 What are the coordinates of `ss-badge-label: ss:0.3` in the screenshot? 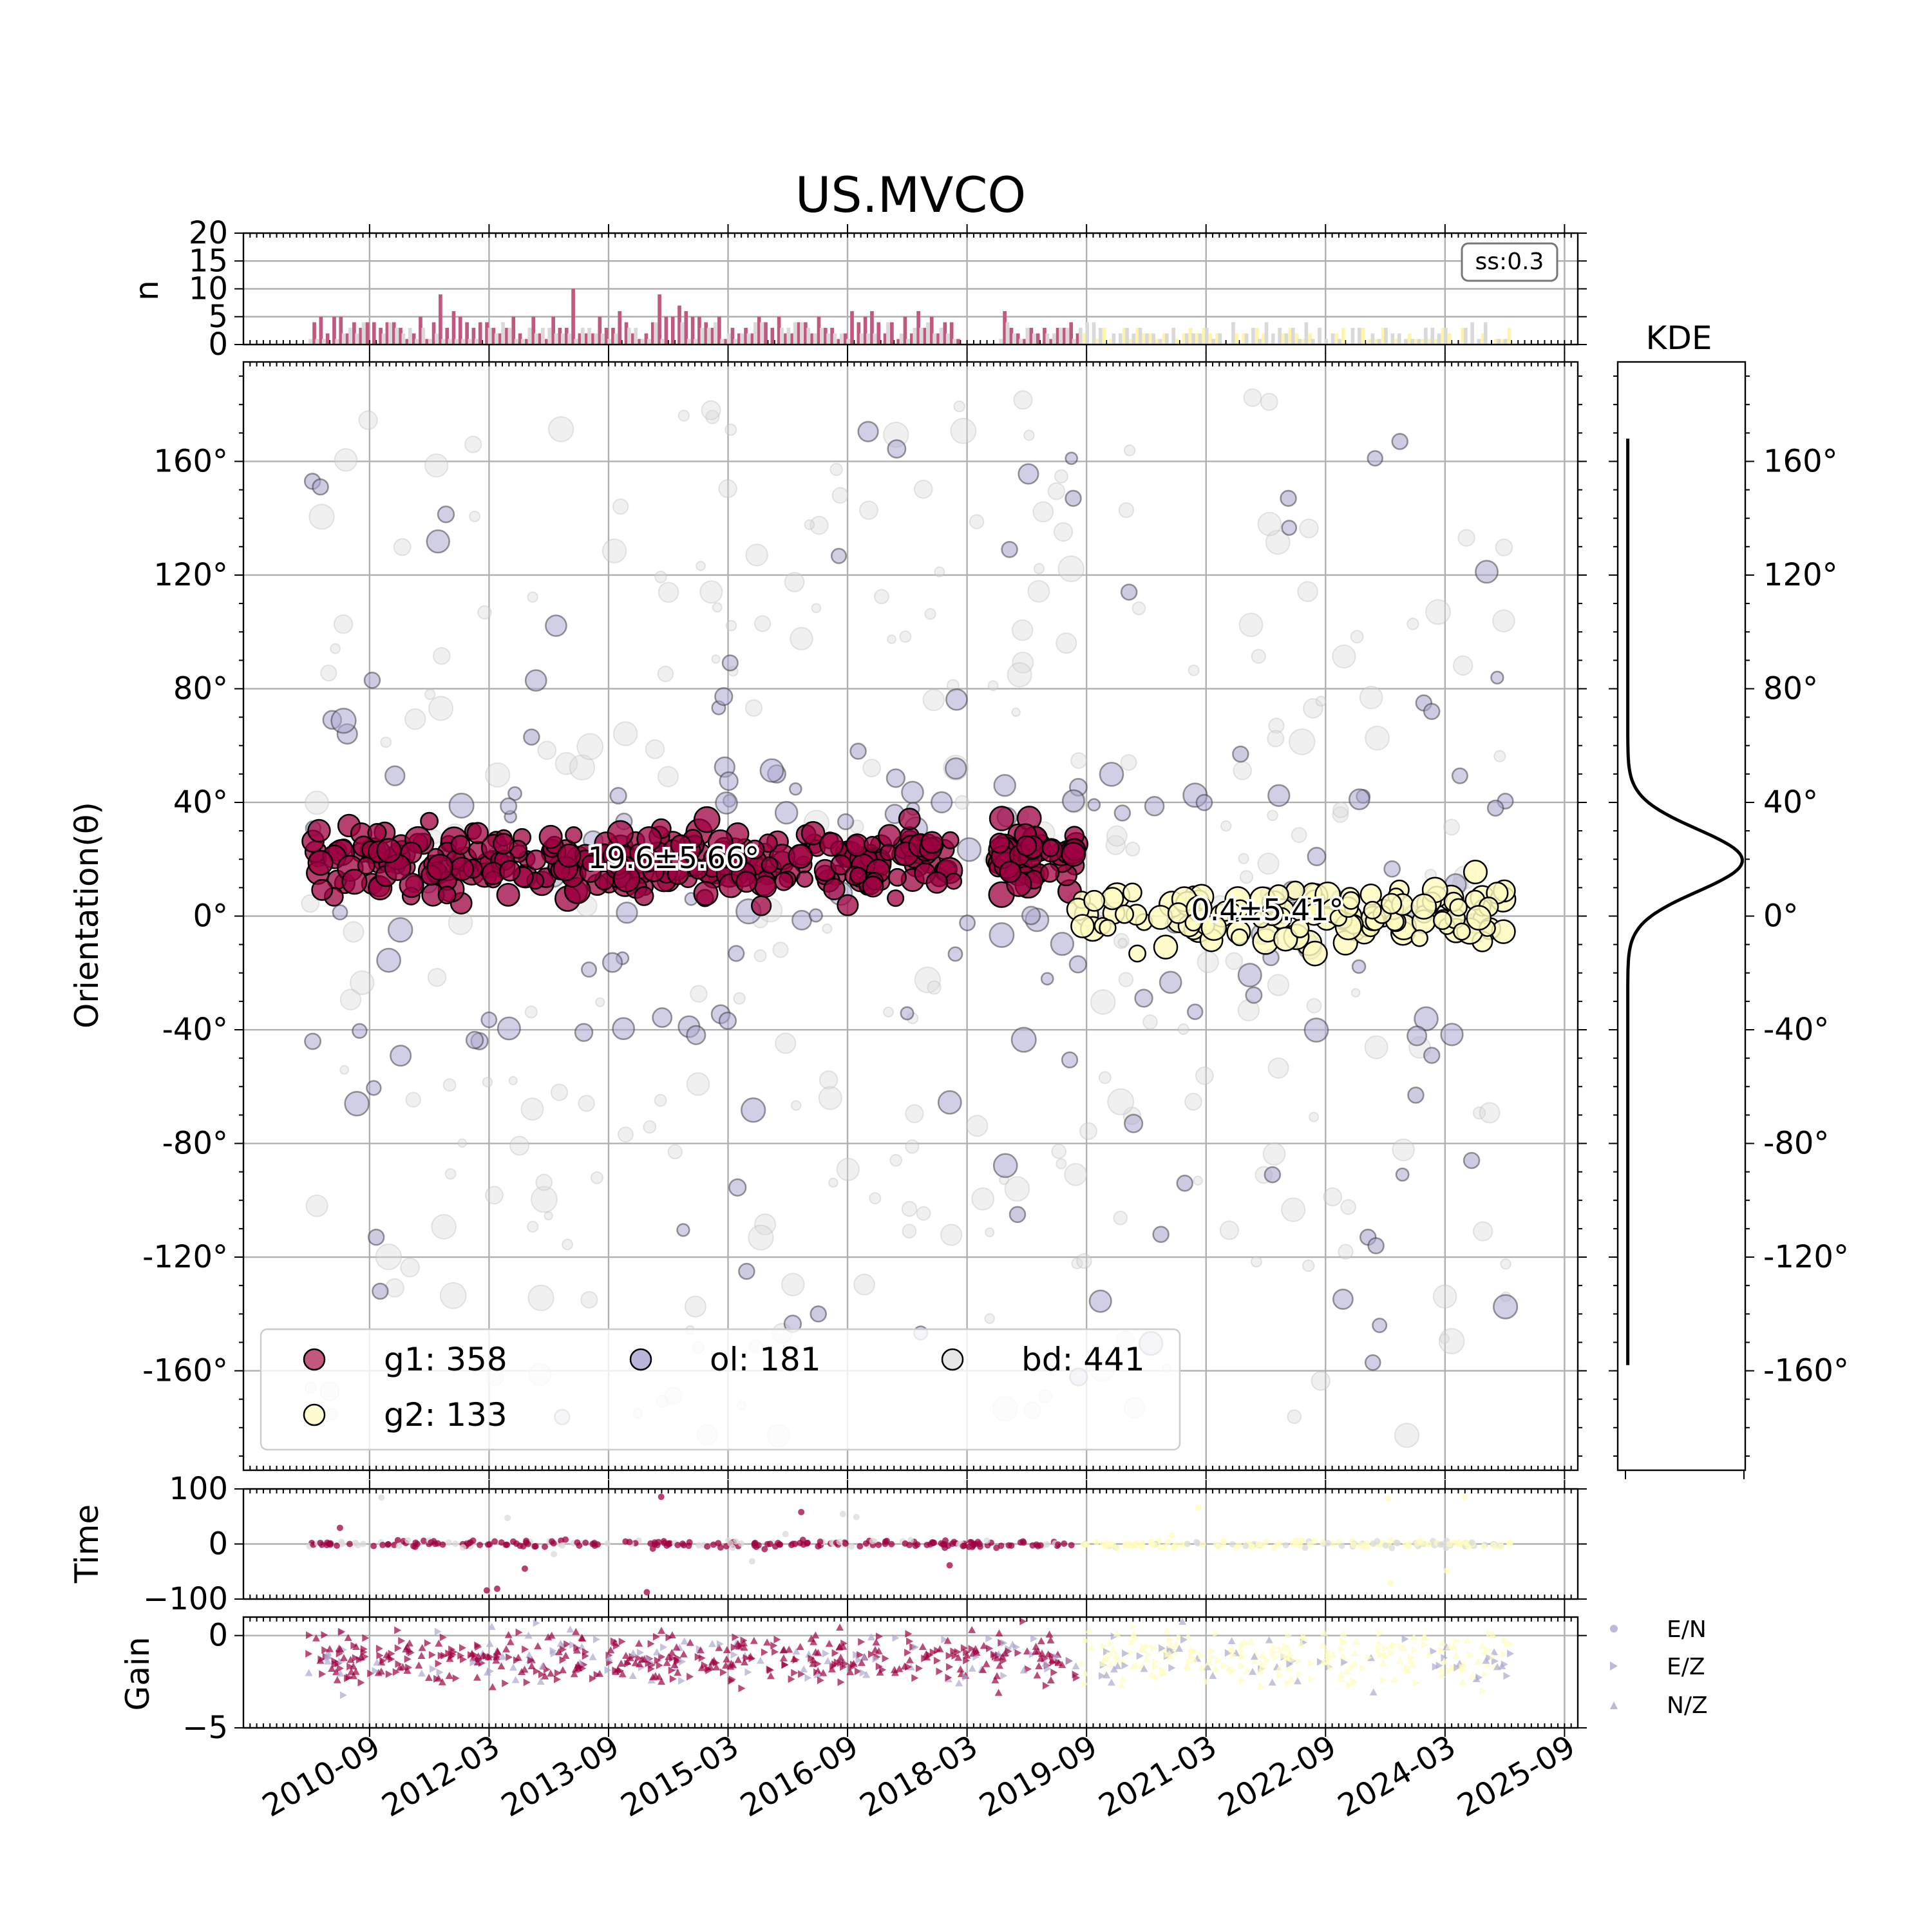 It's located at (1510, 262).